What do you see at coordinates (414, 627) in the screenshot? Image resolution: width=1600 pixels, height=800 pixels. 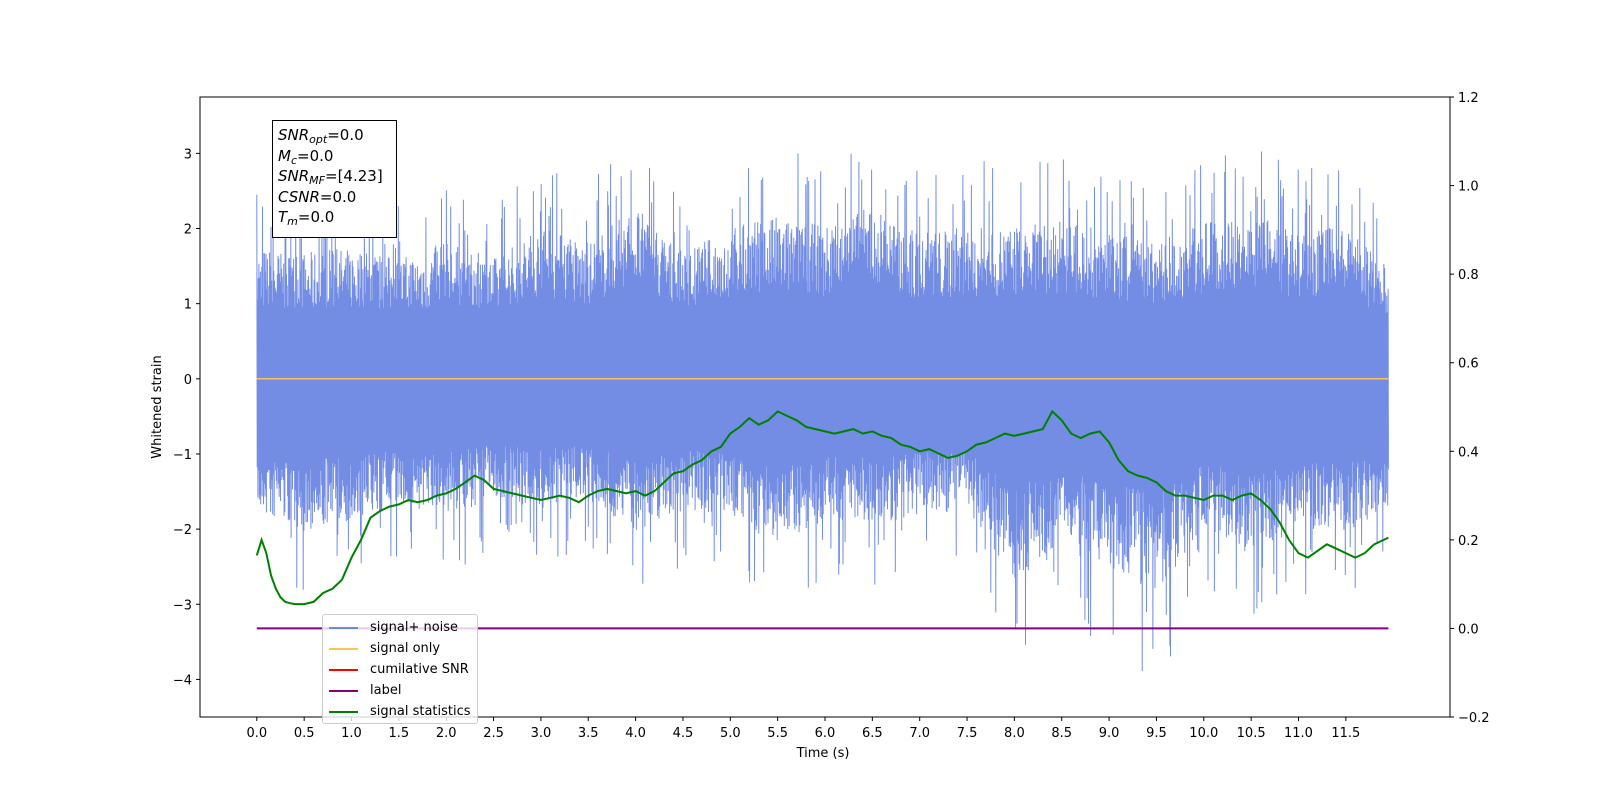 I see `legend-label: signal+ noise` at bounding box center [414, 627].